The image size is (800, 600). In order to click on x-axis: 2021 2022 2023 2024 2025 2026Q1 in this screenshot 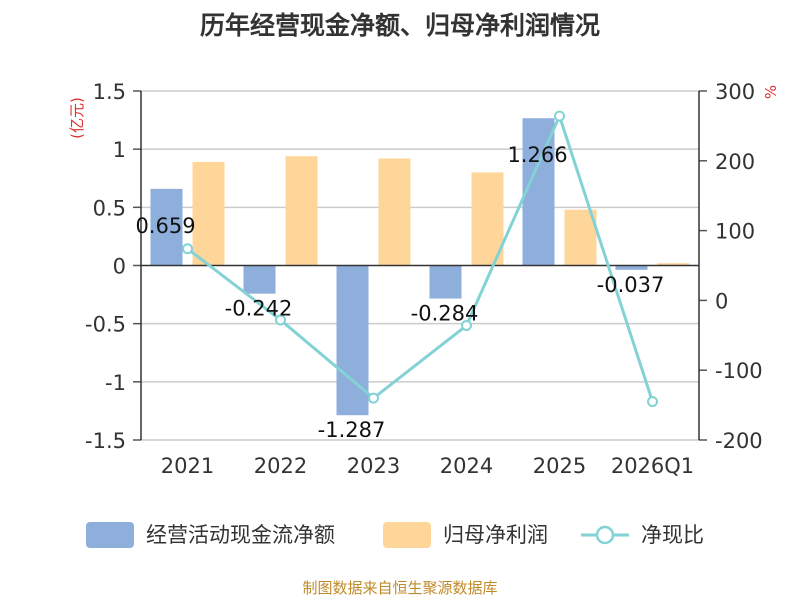, I will do `click(427, 466)`.